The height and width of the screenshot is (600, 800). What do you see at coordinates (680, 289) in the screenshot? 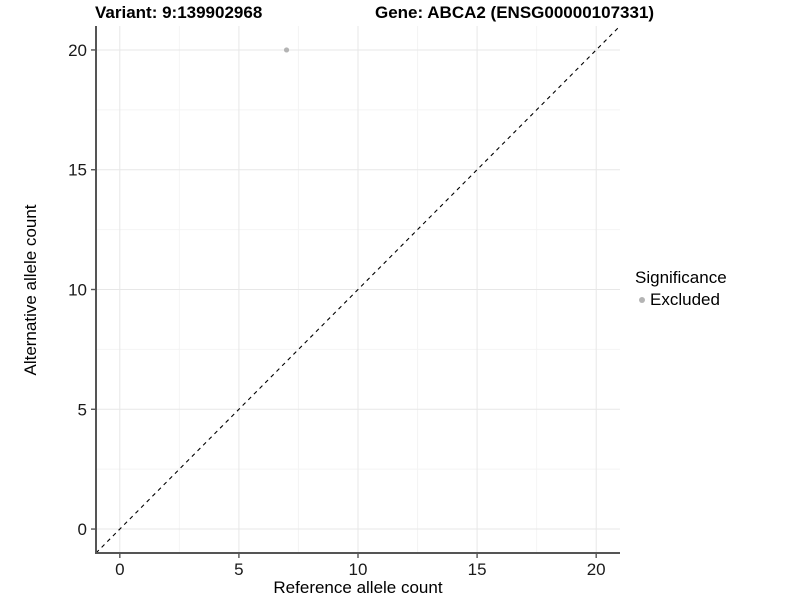
I see `legend: Significance Excluded` at bounding box center [680, 289].